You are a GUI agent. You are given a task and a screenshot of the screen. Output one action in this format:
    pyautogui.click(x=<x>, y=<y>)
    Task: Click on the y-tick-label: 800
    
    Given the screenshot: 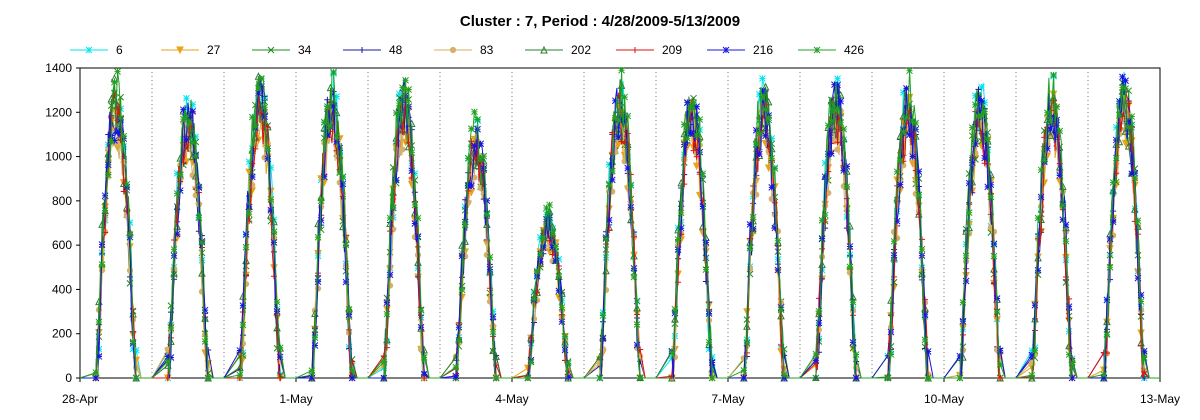 What is the action you would take?
    pyautogui.click(x=62, y=201)
    